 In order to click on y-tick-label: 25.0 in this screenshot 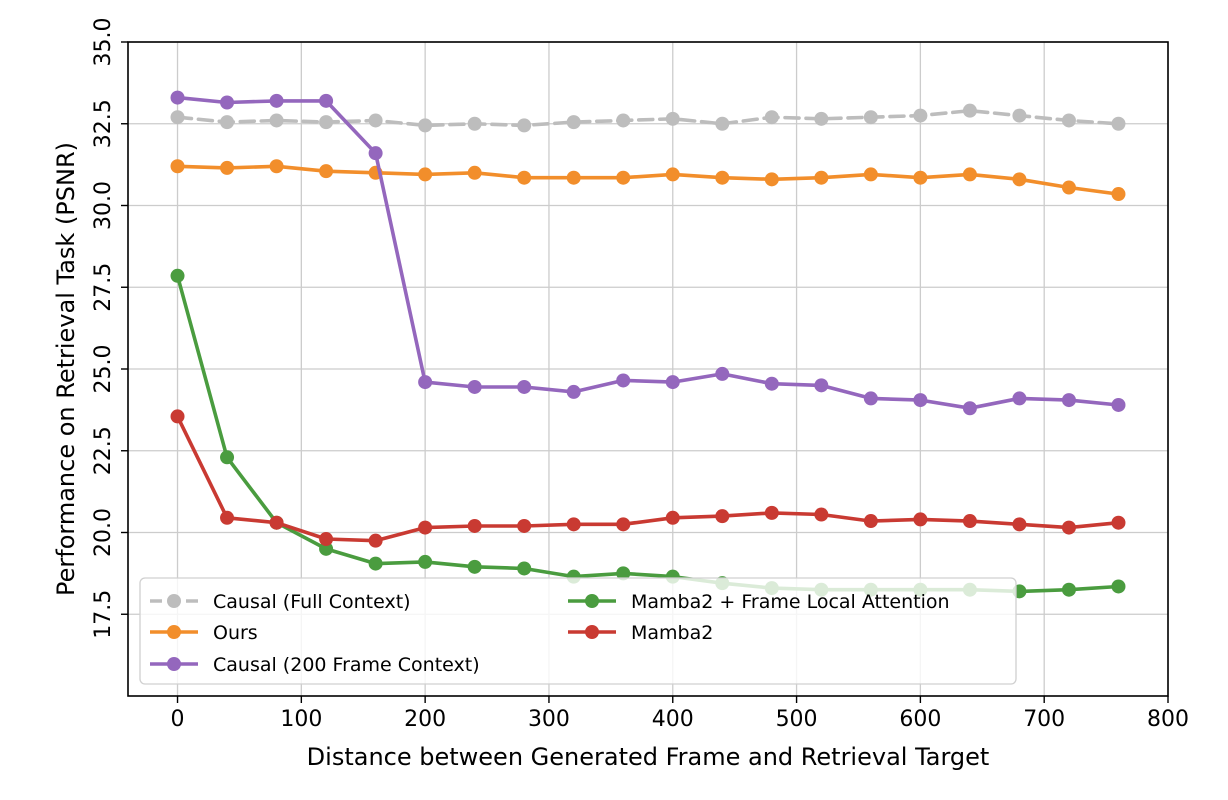, I will do `click(103, 369)`.